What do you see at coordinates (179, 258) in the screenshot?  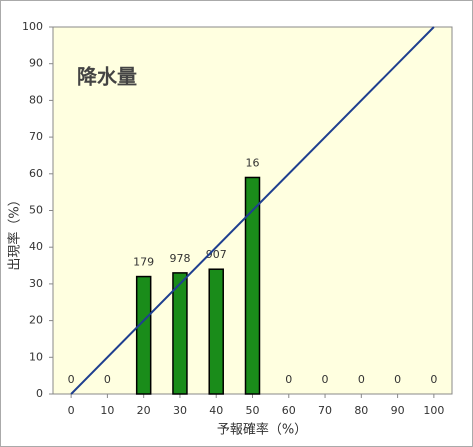 I see `data-label: 978` at bounding box center [179, 258].